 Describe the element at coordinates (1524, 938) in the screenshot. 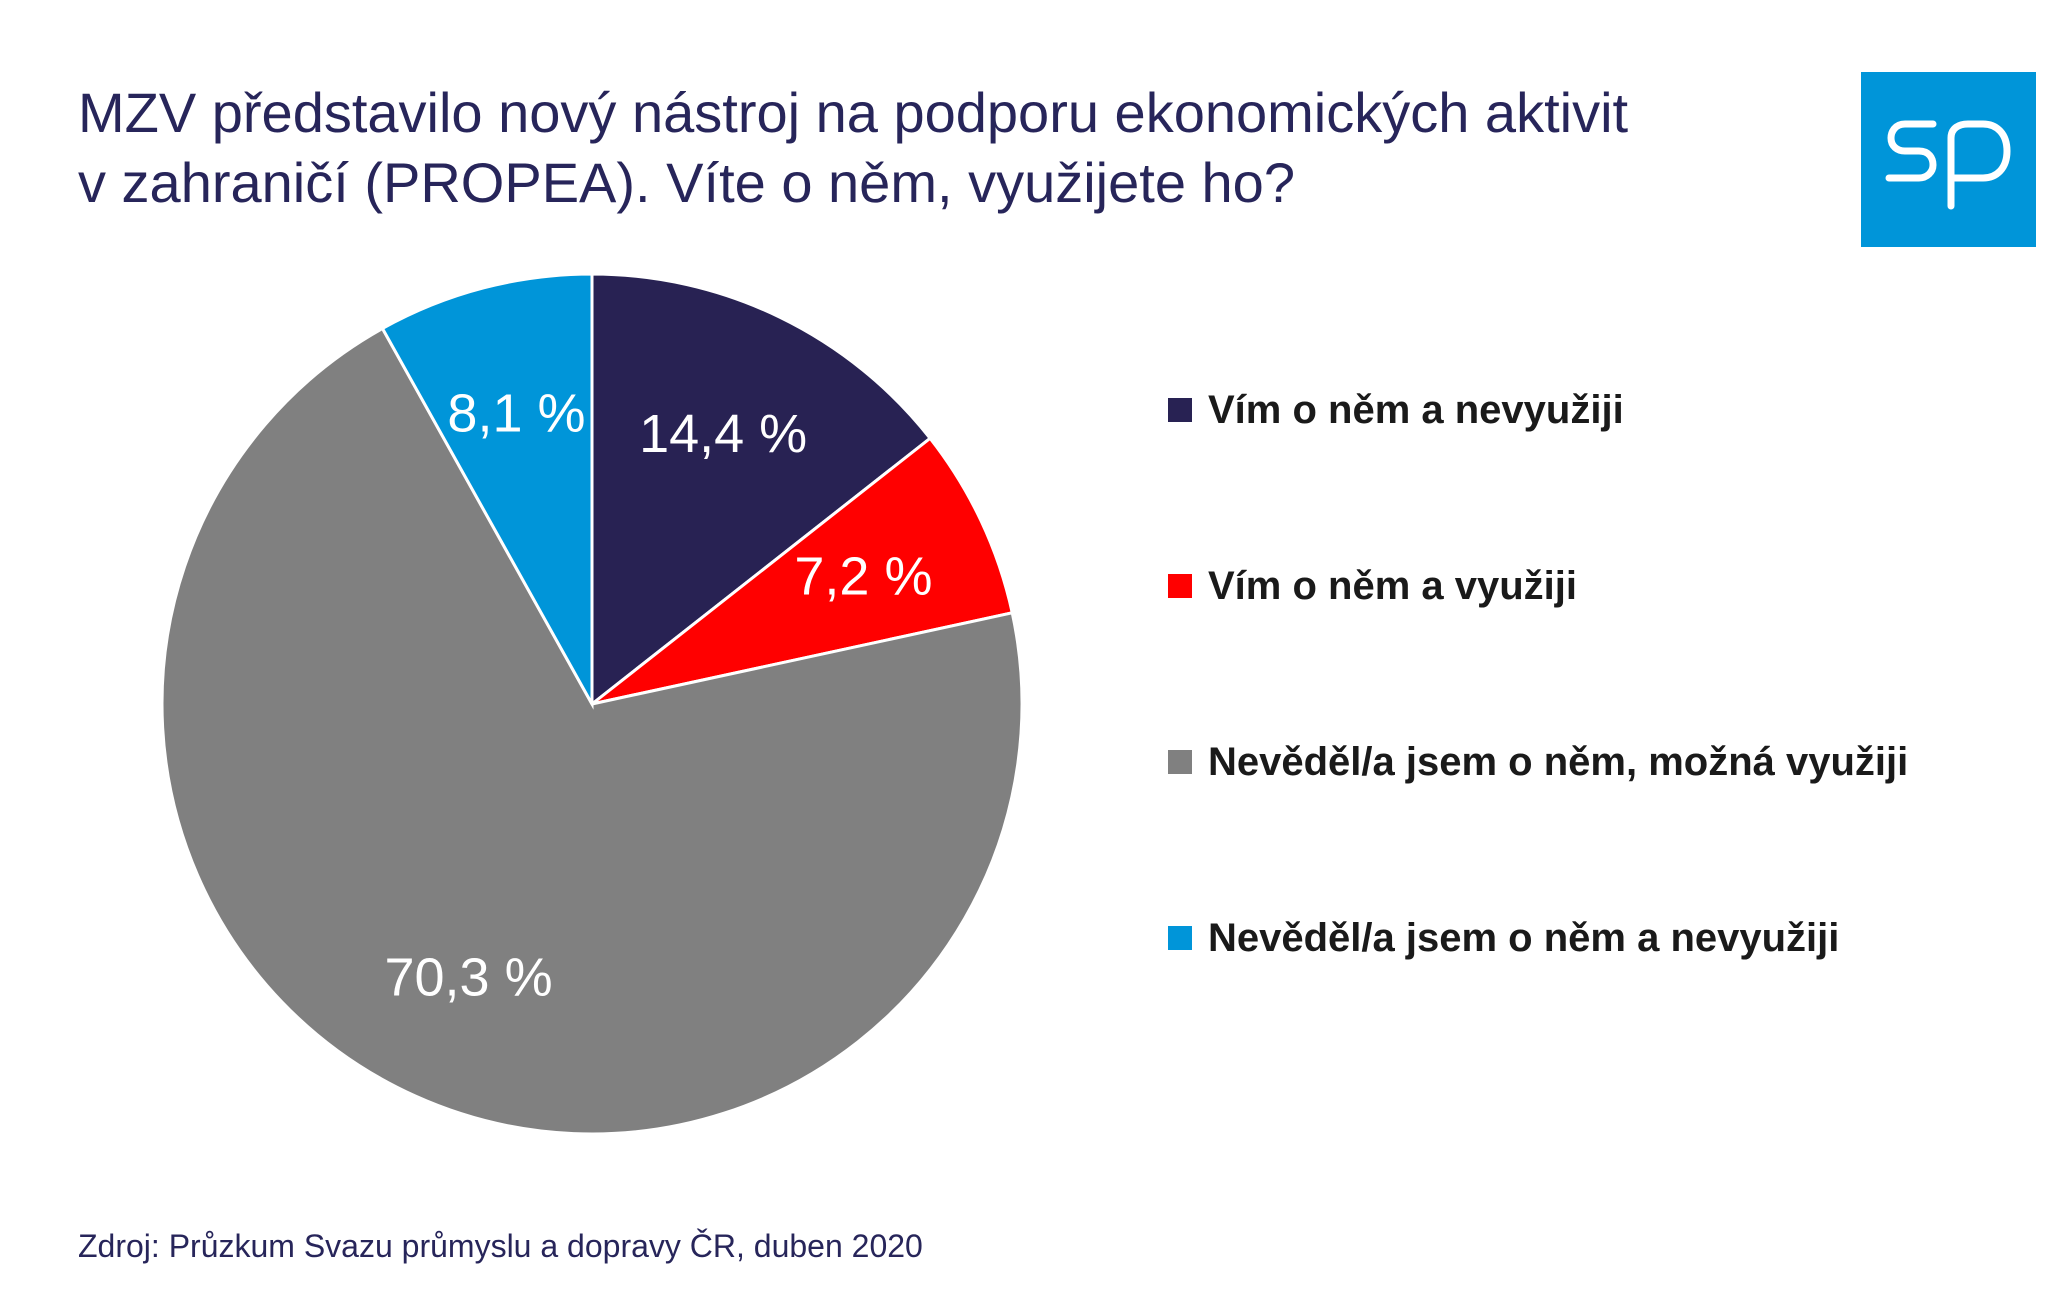

I see `legend-label: Nevěděl/a jsem o něm a nevyužiji` at that location.